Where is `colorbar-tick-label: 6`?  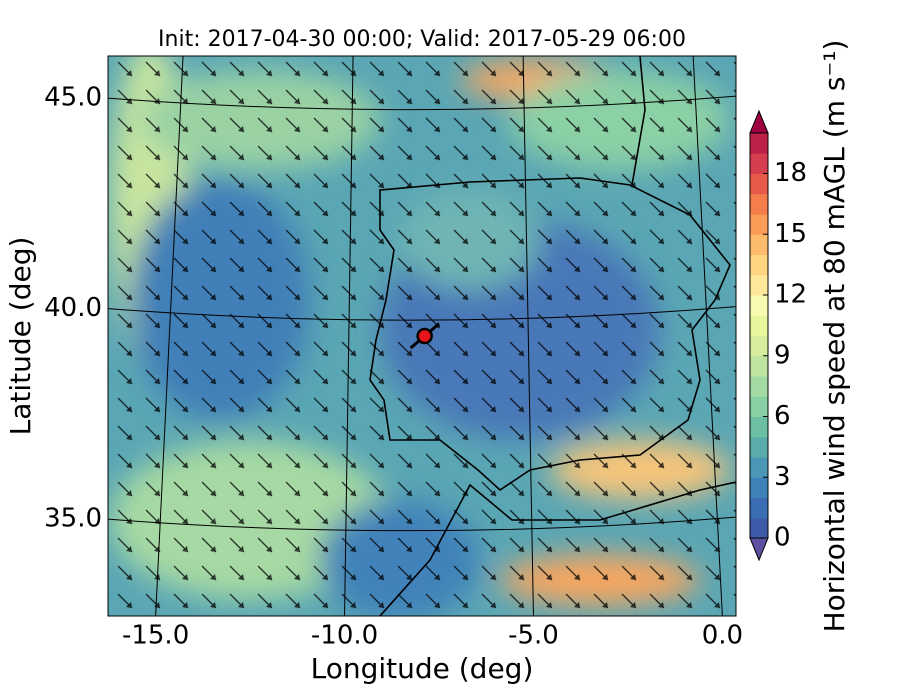 colorbar-tick-label: 6 is located at coordinates (782, 416).